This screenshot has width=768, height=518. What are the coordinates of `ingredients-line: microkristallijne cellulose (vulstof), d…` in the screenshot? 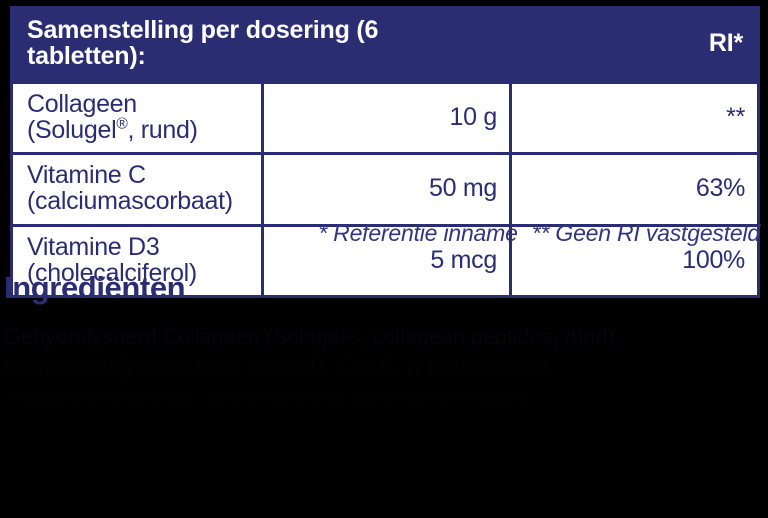 It's located at (278, 366).